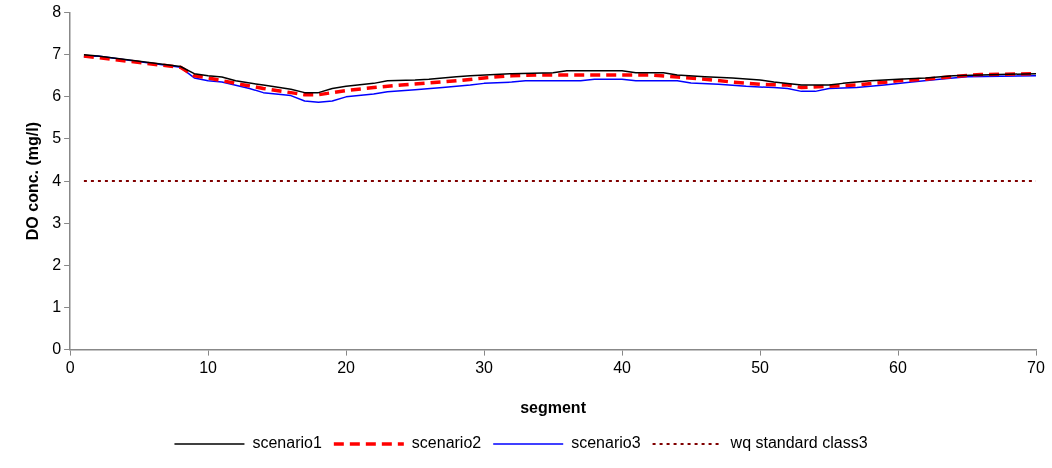 This screenshot has height=468, width=1052. What do you see at coordinates (208, 367) in the screenshot?
I see `x-tick-label: 10` at bounding box center [208, 367].